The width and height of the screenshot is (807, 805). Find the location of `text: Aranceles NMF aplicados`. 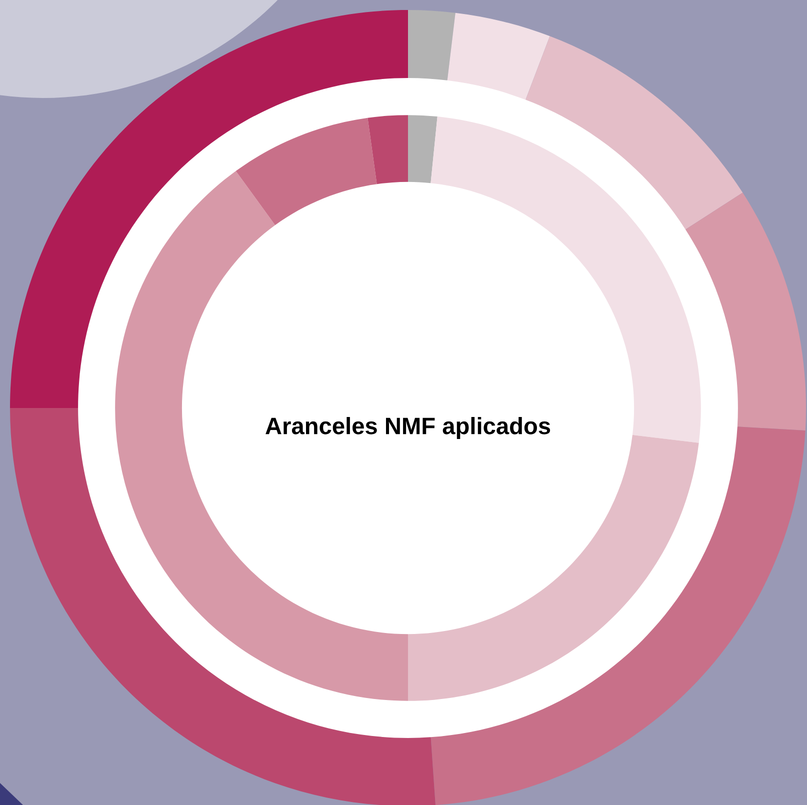

text: Aranceles NMF aplicados is located at coordinates (408, 428).